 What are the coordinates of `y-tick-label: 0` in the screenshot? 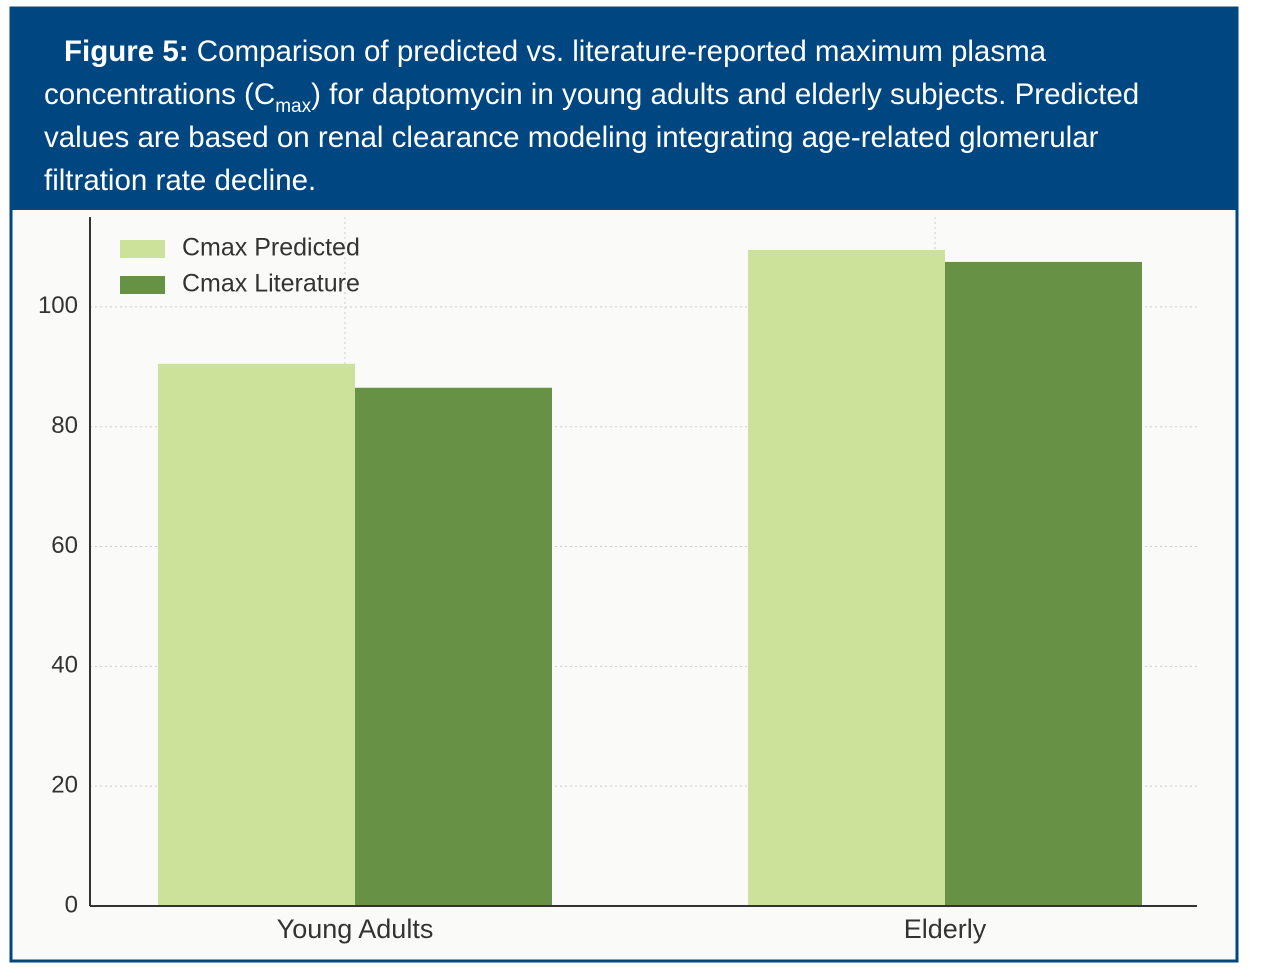 It's located at (71, 904).